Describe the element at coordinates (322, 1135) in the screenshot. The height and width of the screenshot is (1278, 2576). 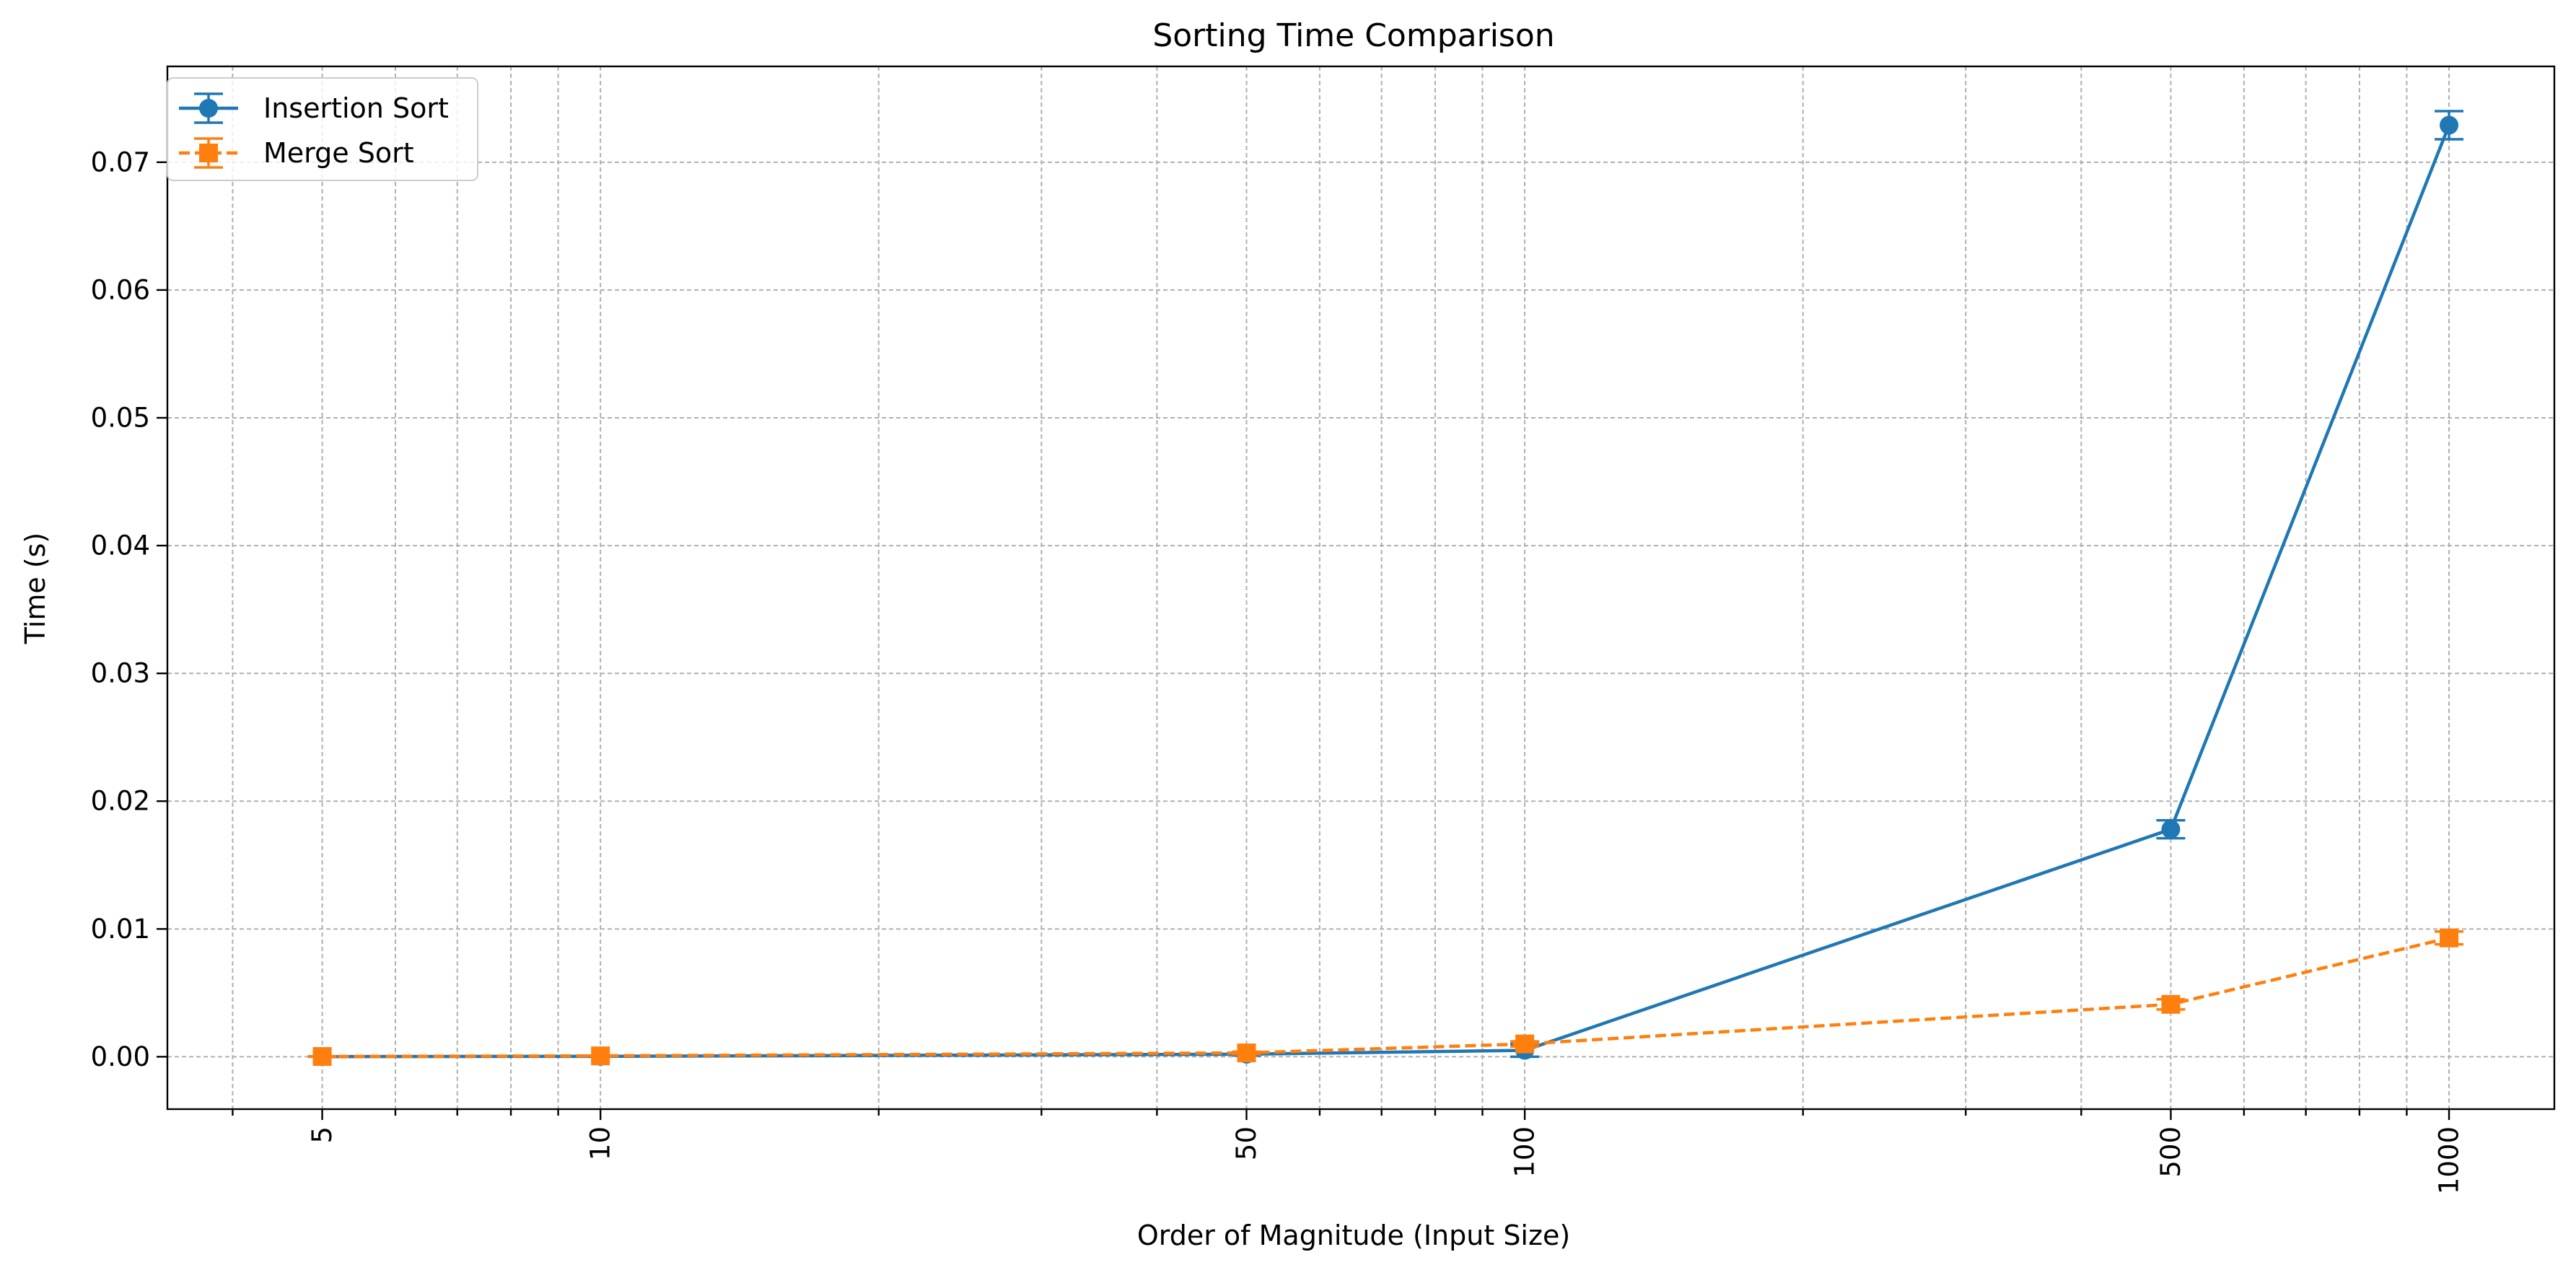
I see `x-tick-label: 5` at that location.